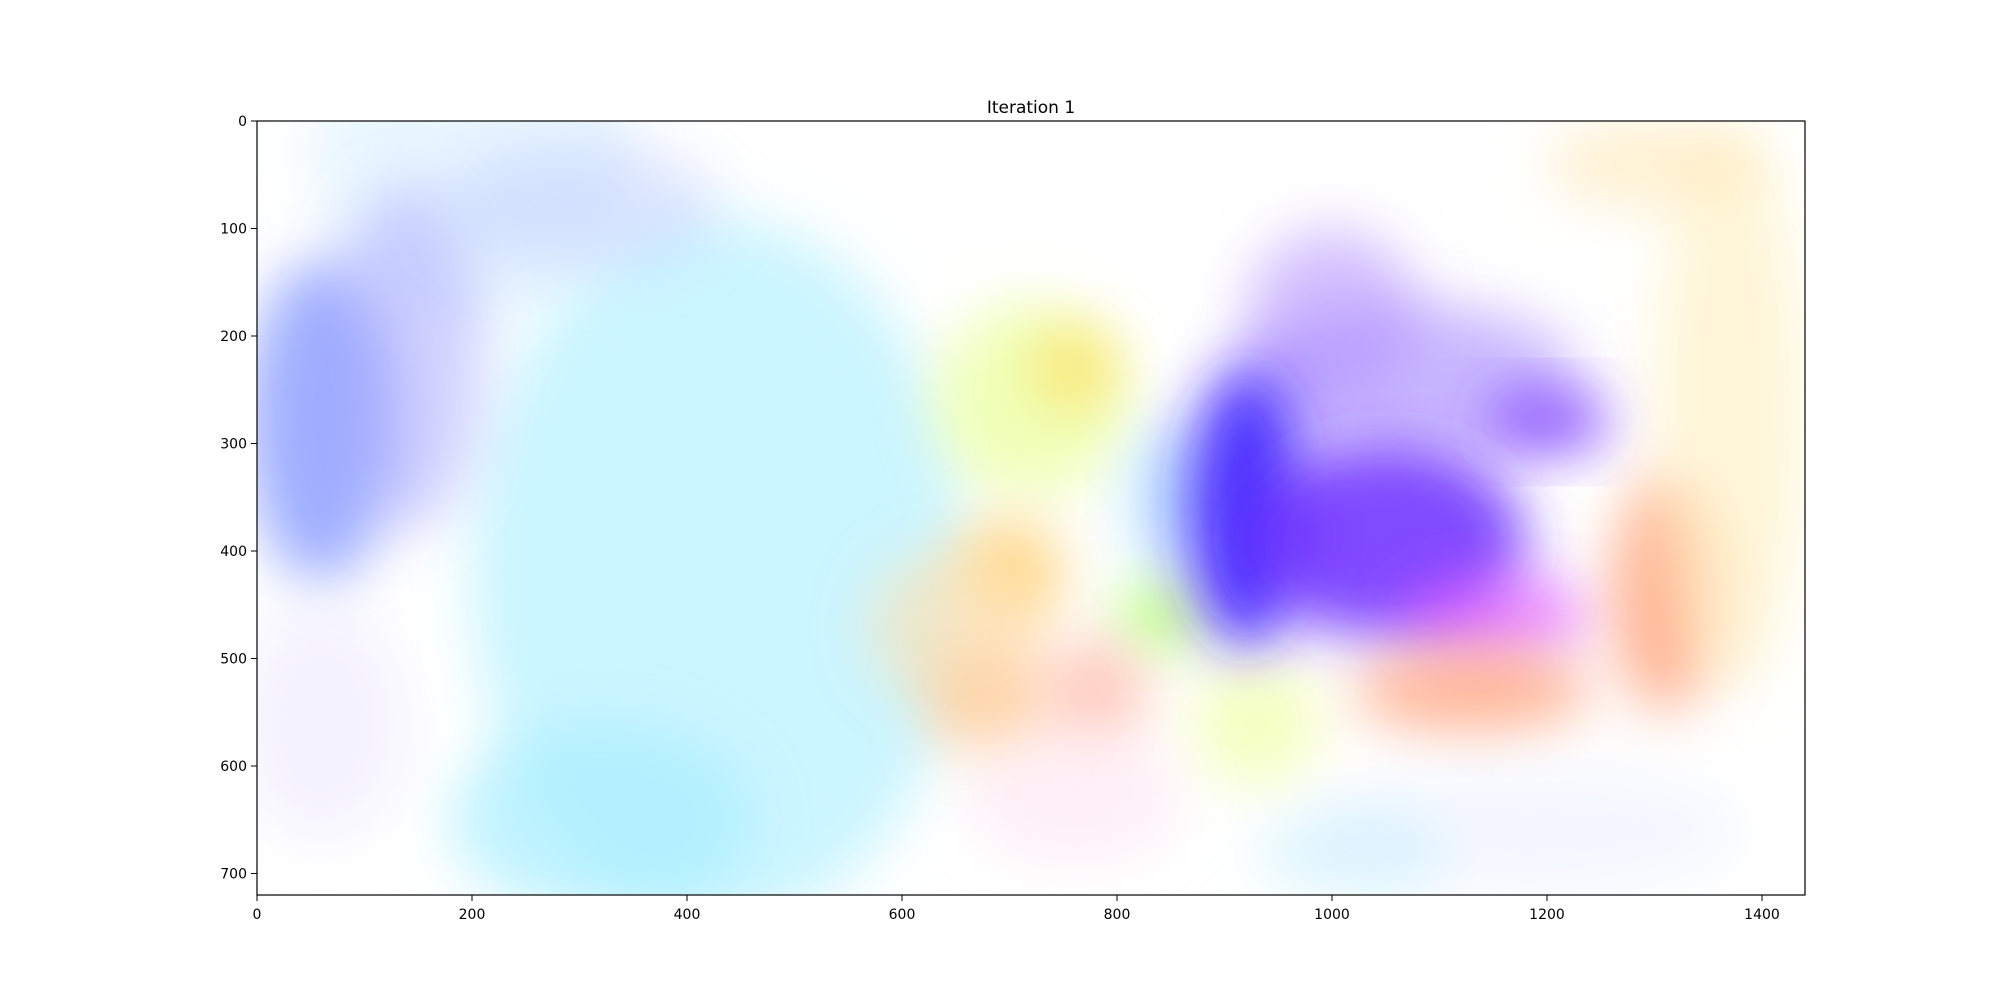 The height and width of the screenshot is (1004, 2000). Describe the element at coordinates (242, 122) in the screenshot. I see `y-tick-label: 0` at that location.